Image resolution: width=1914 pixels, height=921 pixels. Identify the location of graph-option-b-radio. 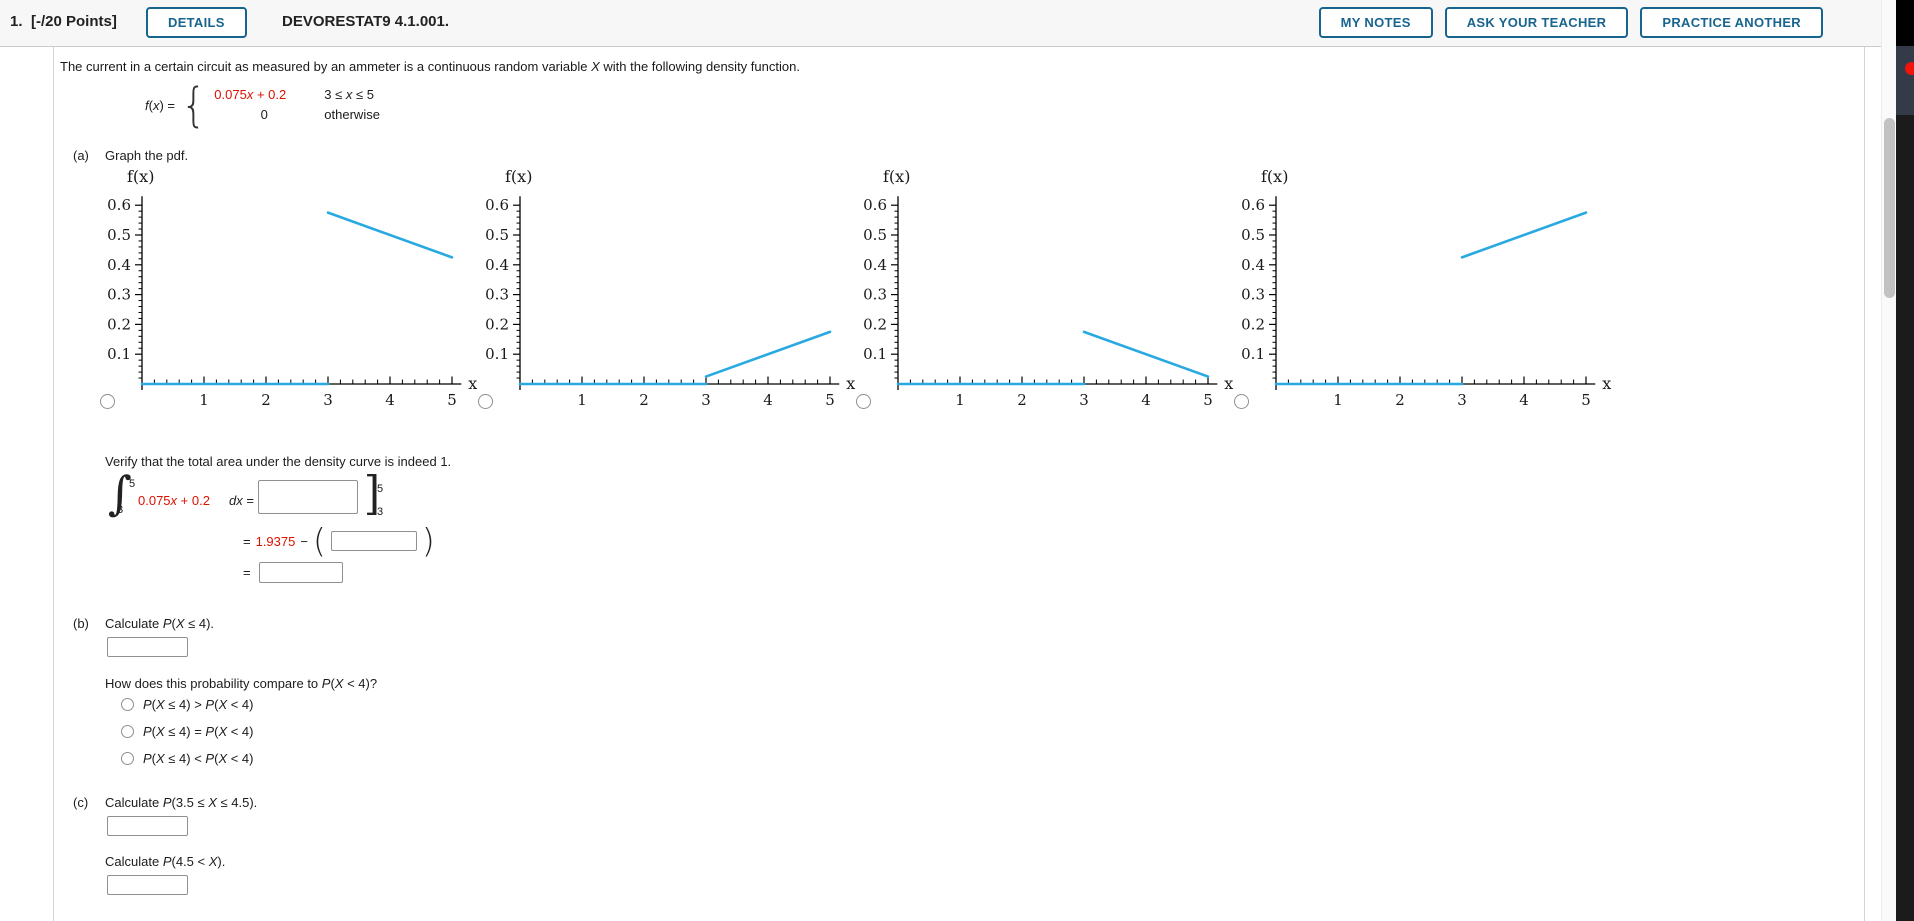
(485, 401).